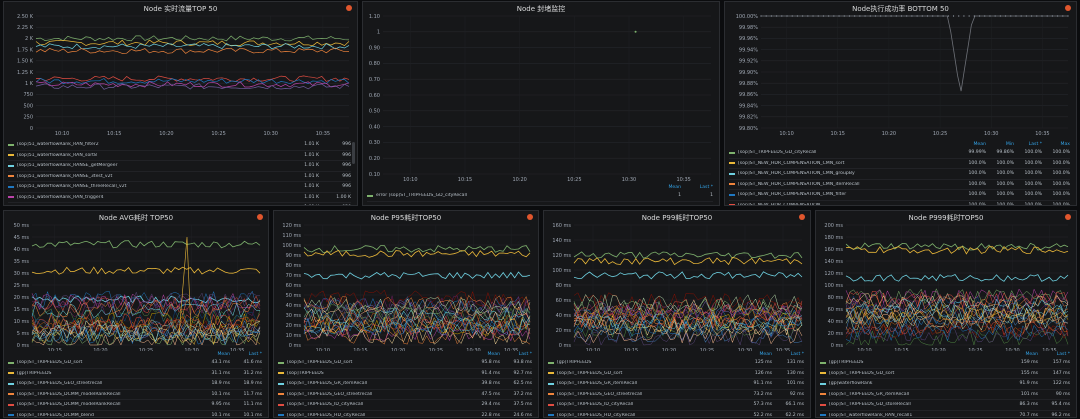 Image resolution: width=1080 pixels, height=419 pixels. Describe the element at coordinates (676, 374) in the screenshot. I see `legend-item: [sop]ST_TRIPFEEDS_GD_sort 126 ms 130 ms` at that location.